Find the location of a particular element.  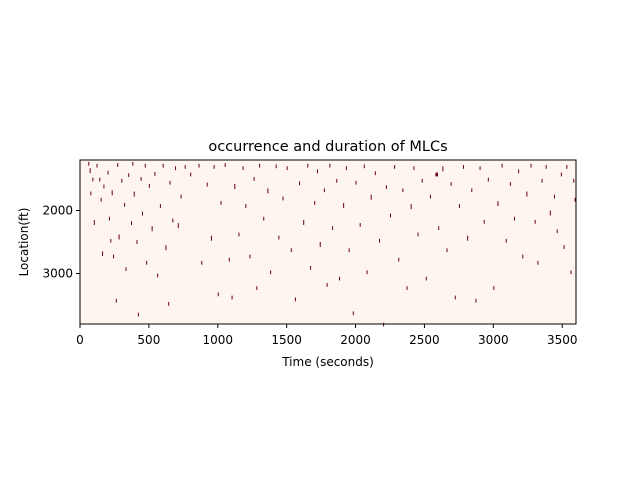

x-tick-label-0: 0 is located at coordinates (80, 340).